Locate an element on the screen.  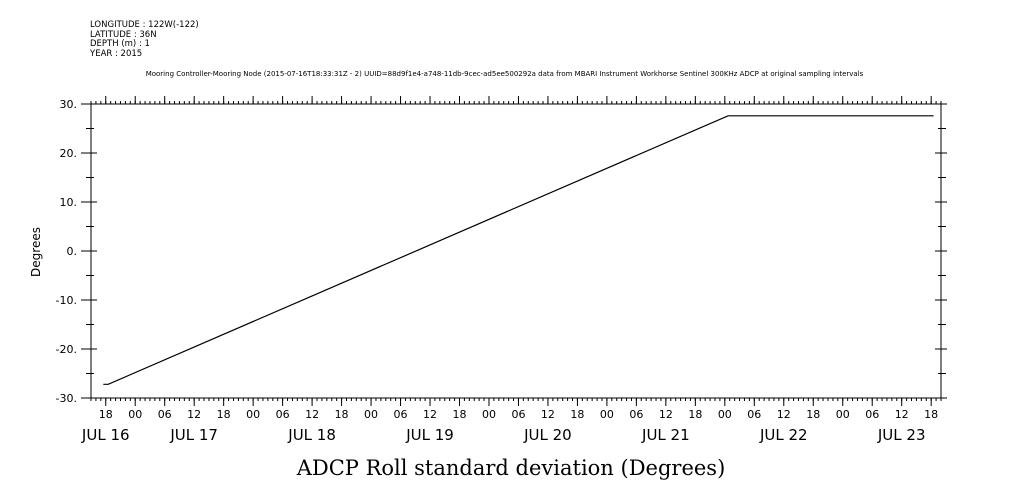
x-date-label: JUL 22 is located at coordinates (783, 435).